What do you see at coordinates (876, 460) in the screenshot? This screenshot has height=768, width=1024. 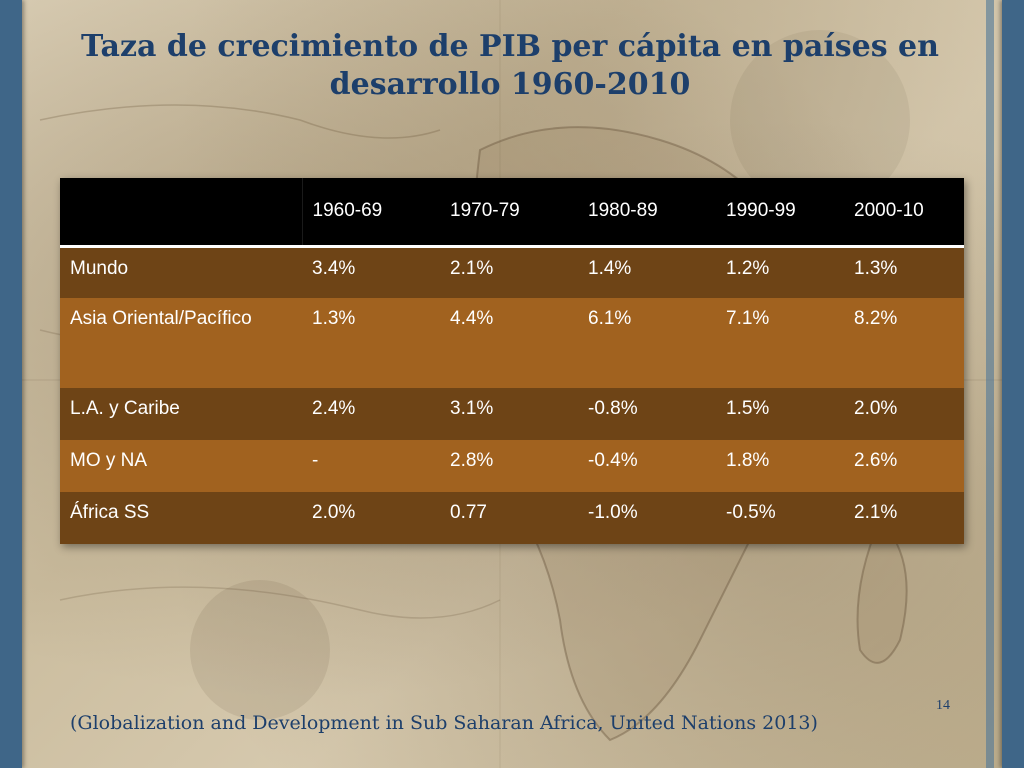 I see `table-cell: 2.6%` at bounding box center [876, 460].